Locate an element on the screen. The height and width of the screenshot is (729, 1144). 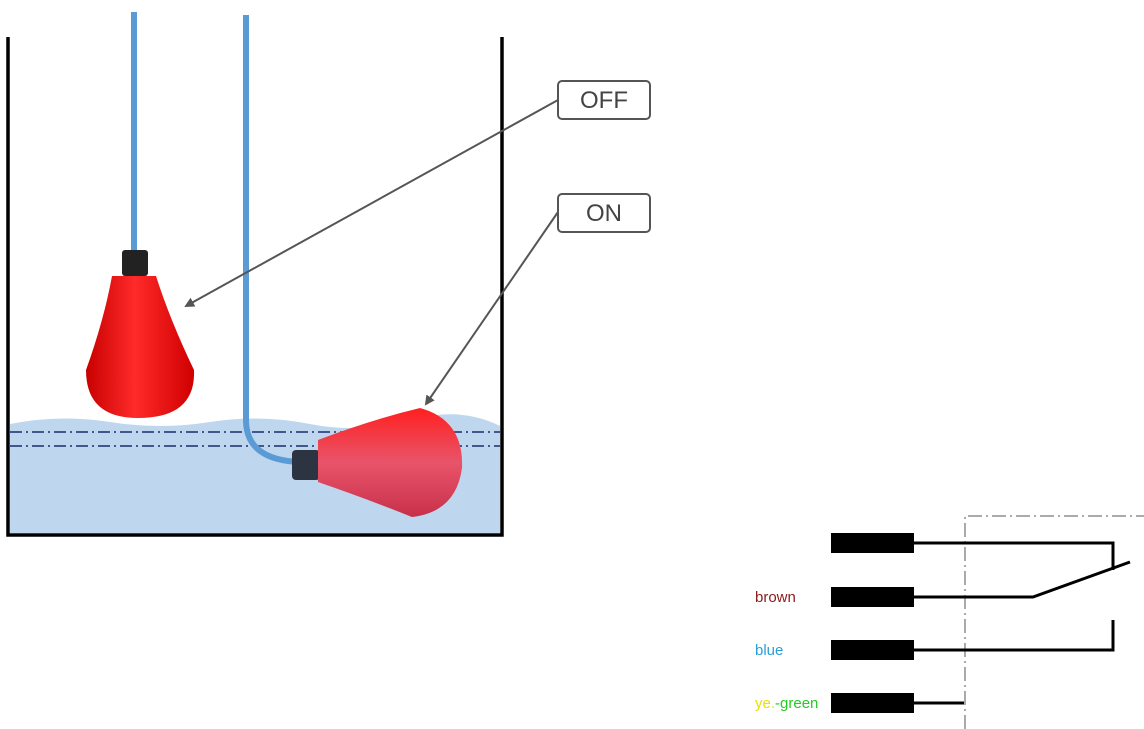
float-on is located at coordinates (390, 462).